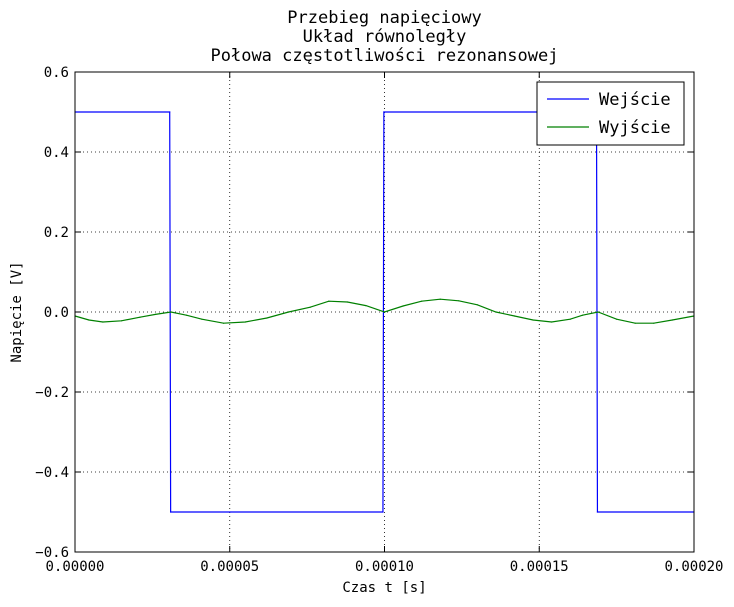  I want to click on legend: Wejście Wyjście, so click(610, 113).